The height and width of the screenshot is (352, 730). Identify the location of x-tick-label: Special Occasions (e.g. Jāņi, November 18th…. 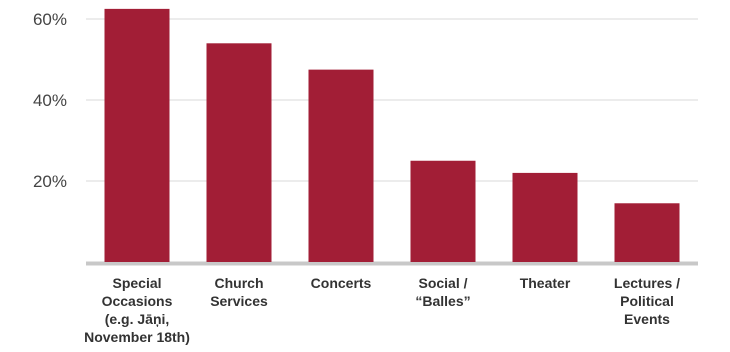
(137, 310).